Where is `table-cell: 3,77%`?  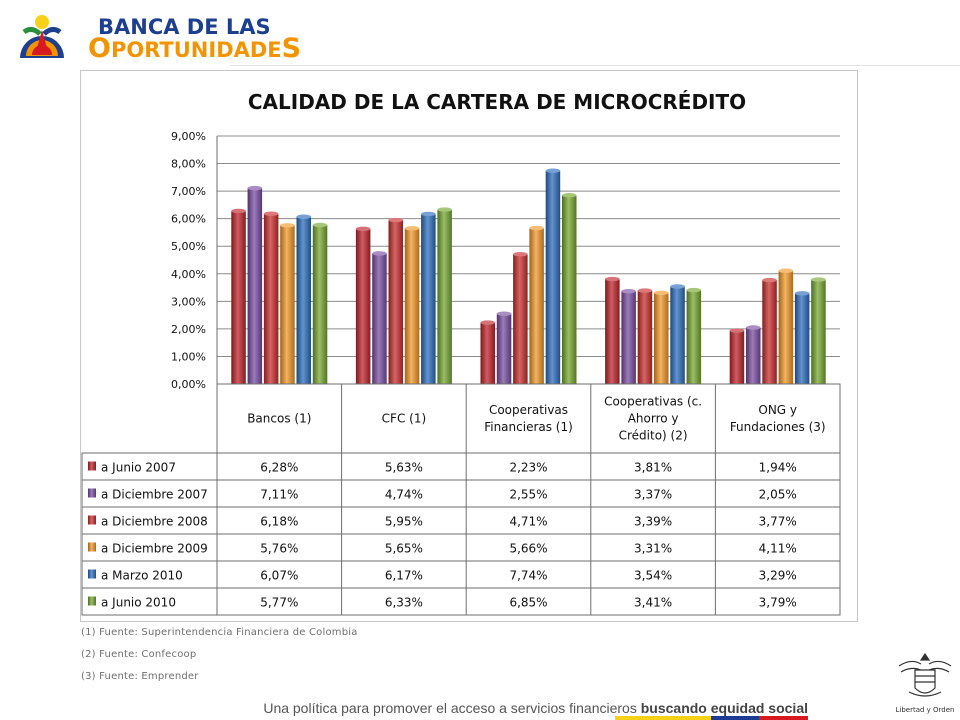
table-cell: 3,77% is located at coordinates (778, 522).